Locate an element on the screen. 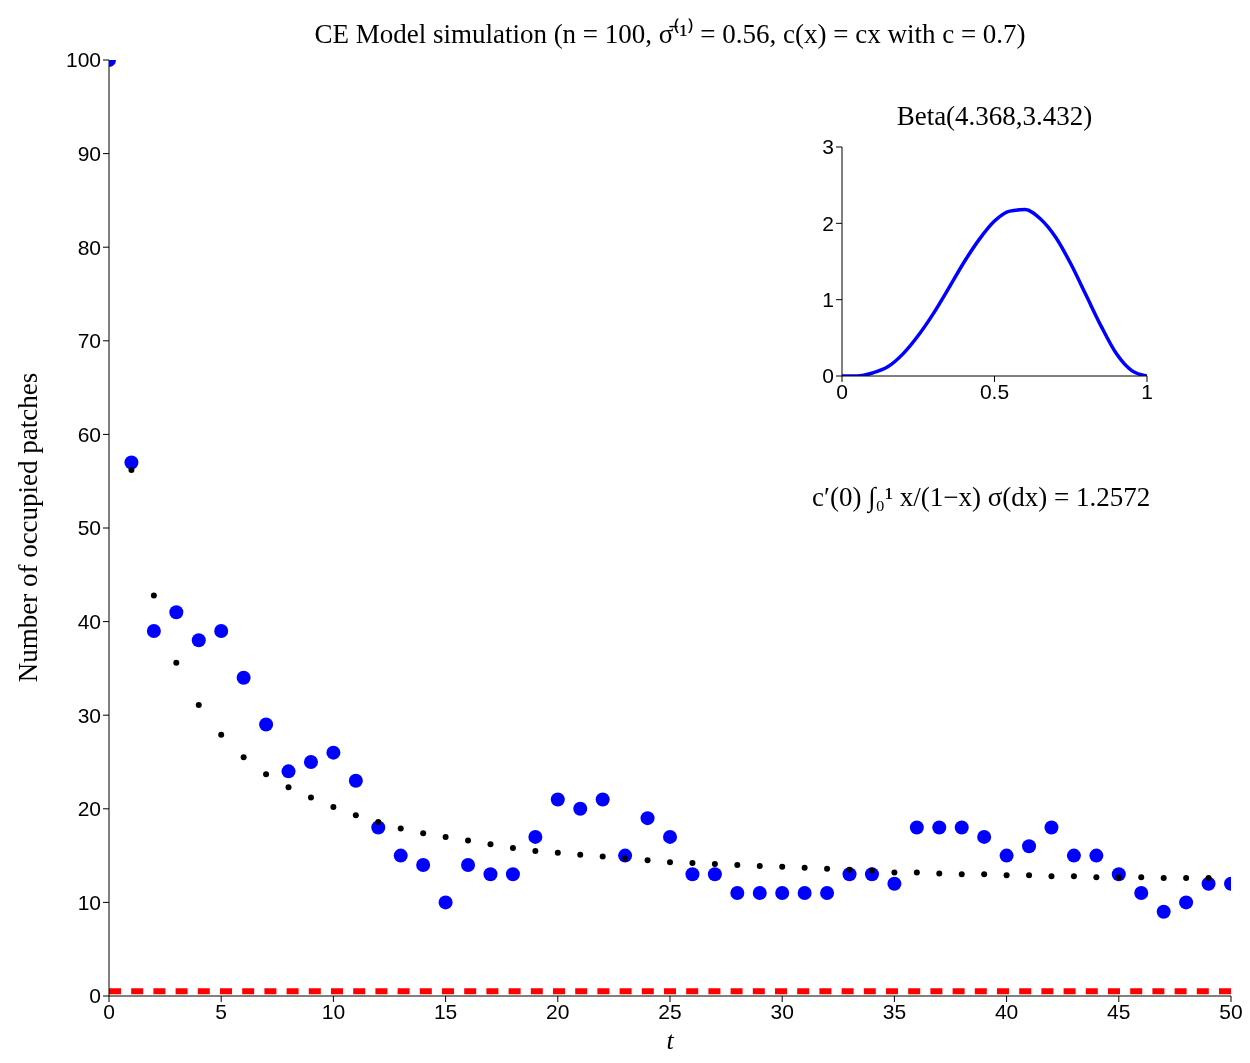 The width and height of the screenshot is (1250, 1063). chart-title: Beta(4.368,3.432) is located at coordinates (994, 116).